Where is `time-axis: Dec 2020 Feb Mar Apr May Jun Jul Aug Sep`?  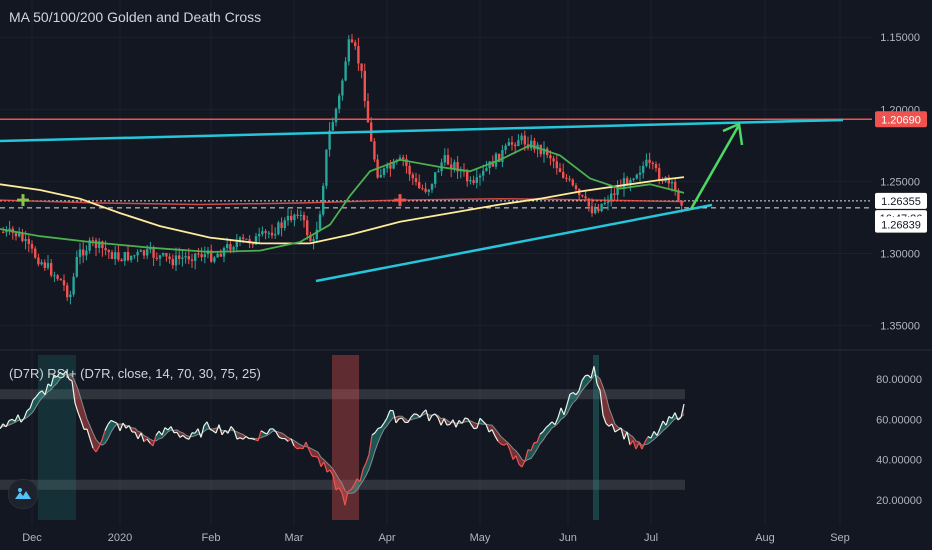 time-axis: Dec 2020 Feb Mar Apr May Jun Jul Aug Sep is located at coordinates (436, 538).